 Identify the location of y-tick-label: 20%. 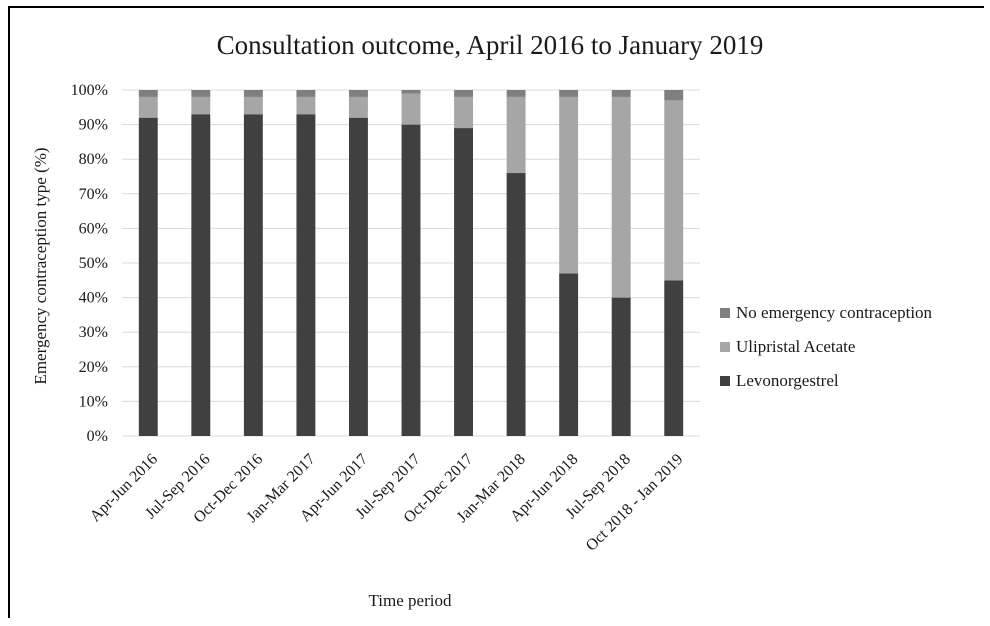
(93, 367).